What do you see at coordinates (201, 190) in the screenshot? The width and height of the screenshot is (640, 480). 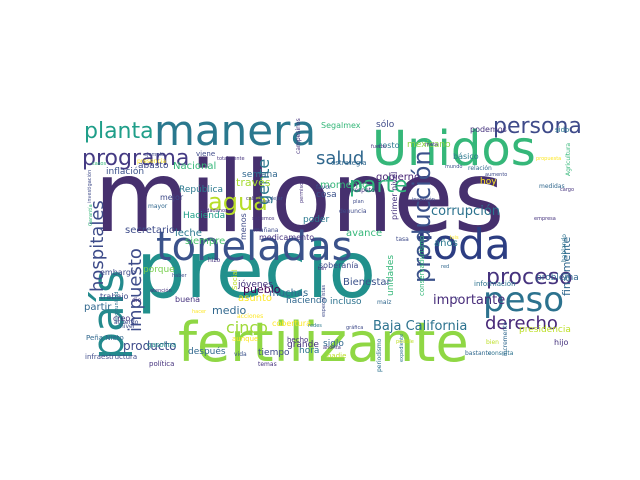 I see `word-republica: República` at bounding box center [201, 190].